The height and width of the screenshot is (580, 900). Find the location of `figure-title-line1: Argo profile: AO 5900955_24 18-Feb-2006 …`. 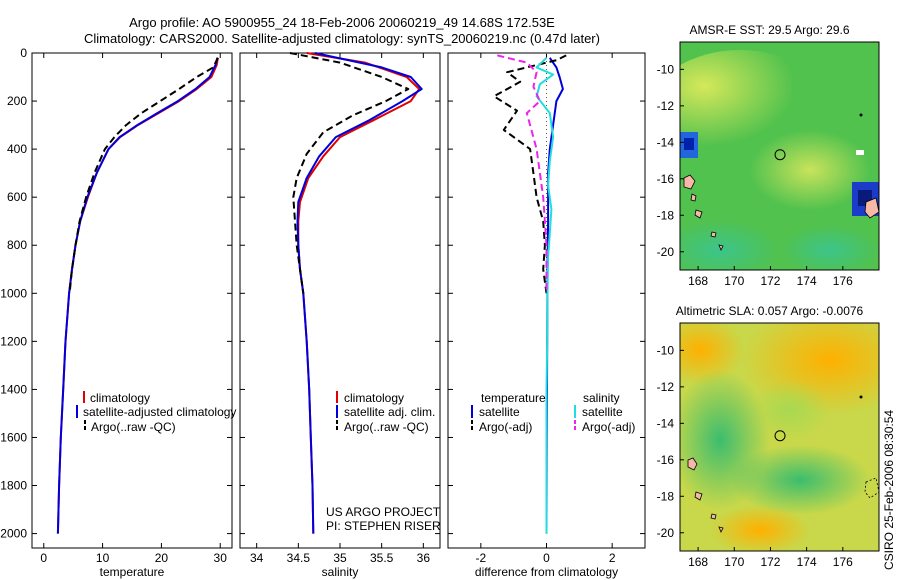

figure-title-line1: Argo profile: AO 5900955_24 18-Feb-2006 … is located at coordinates (342, 22).